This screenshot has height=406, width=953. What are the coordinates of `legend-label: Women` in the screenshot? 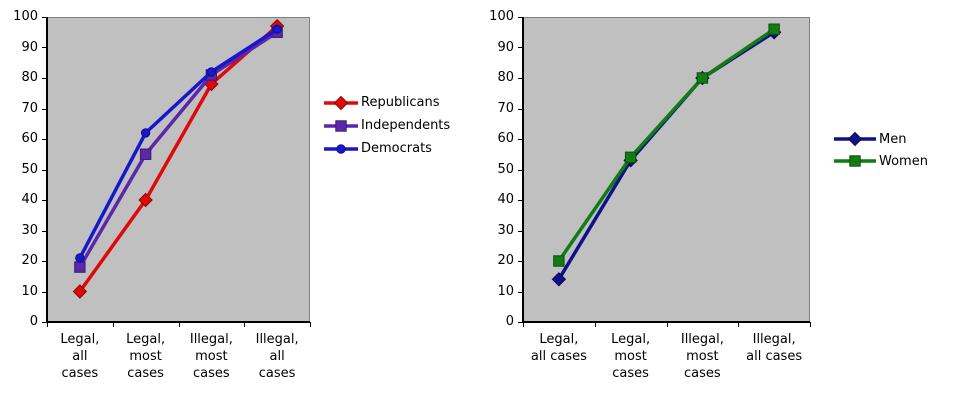 It's located at (903, 161).